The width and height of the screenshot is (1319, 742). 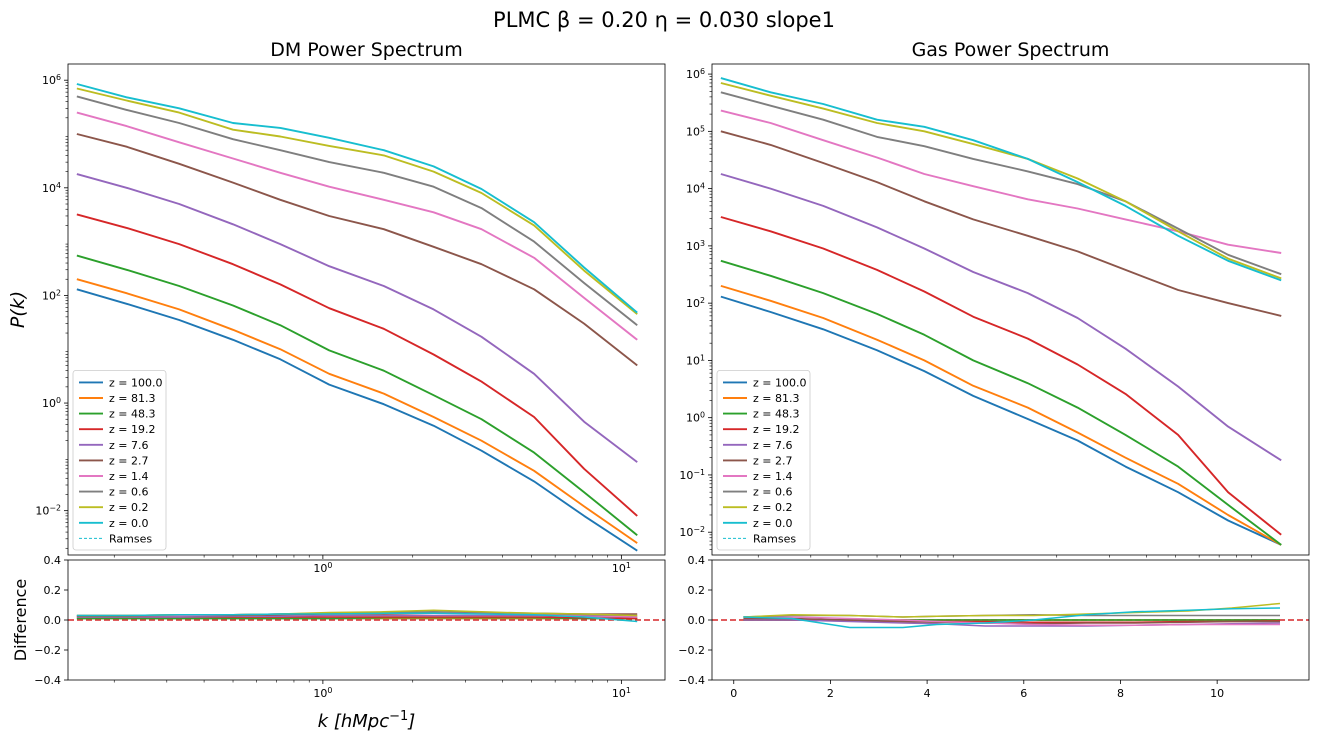 I want to click on series-group-gas_diff, so click(x=1012, y=615).